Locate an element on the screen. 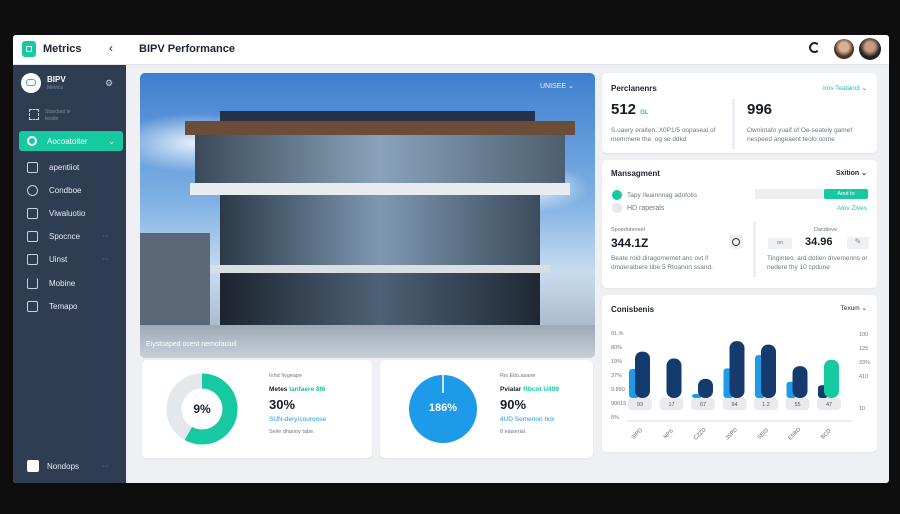  data-label: 17 is located at coordinates (671, 405).